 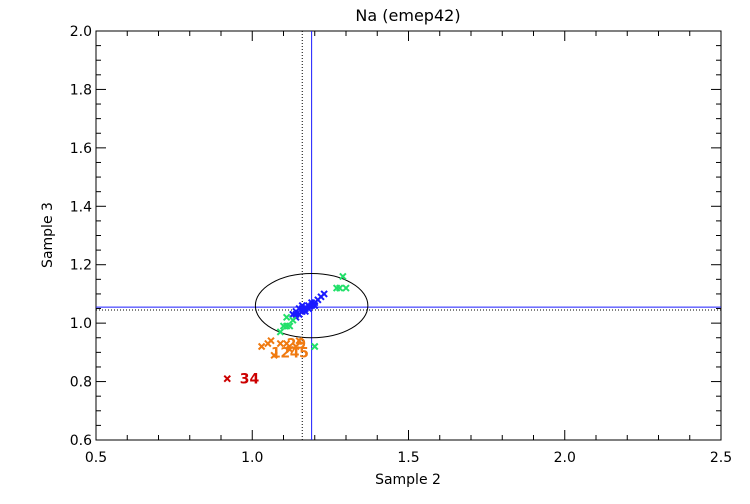 What do you see at coordinates (81, 441) in the screenshot?
I see `y-tick-label: 0.6` at bounding box center [81, 441].